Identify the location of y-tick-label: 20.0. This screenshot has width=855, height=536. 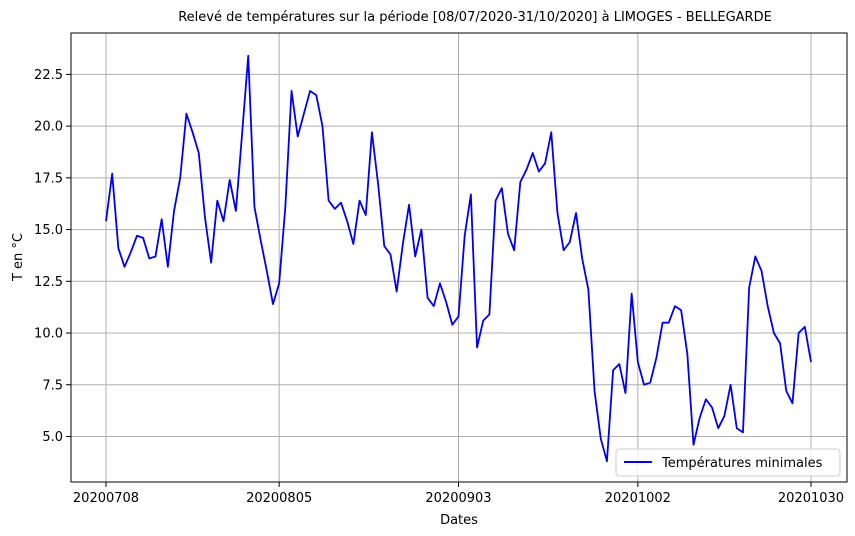
(48, 127).